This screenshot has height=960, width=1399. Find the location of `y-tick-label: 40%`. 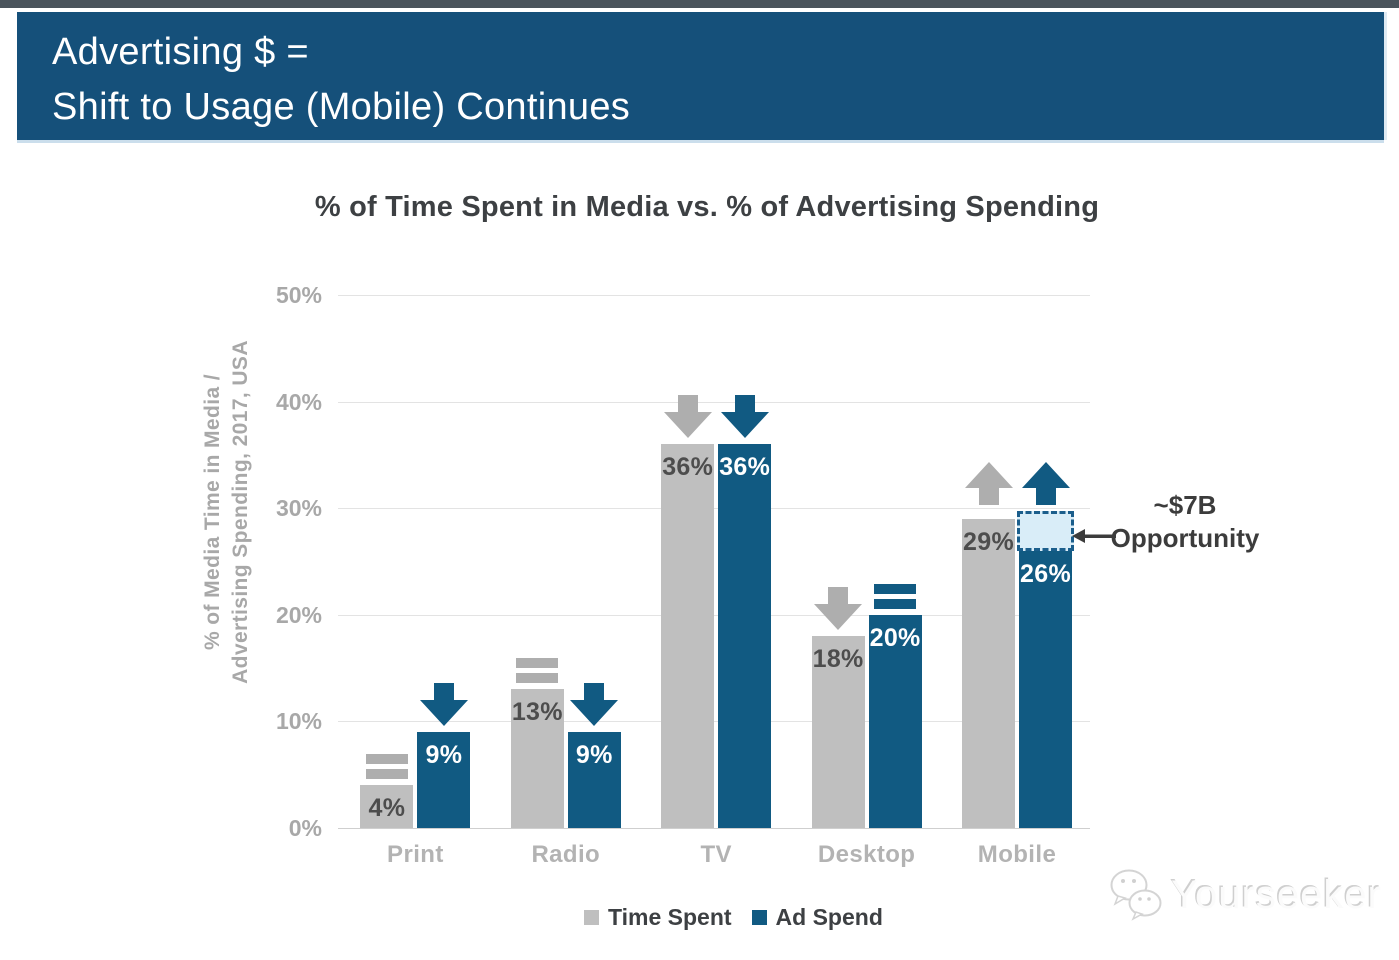

y-tick-label: 40% is located at coordinates (298, 401).